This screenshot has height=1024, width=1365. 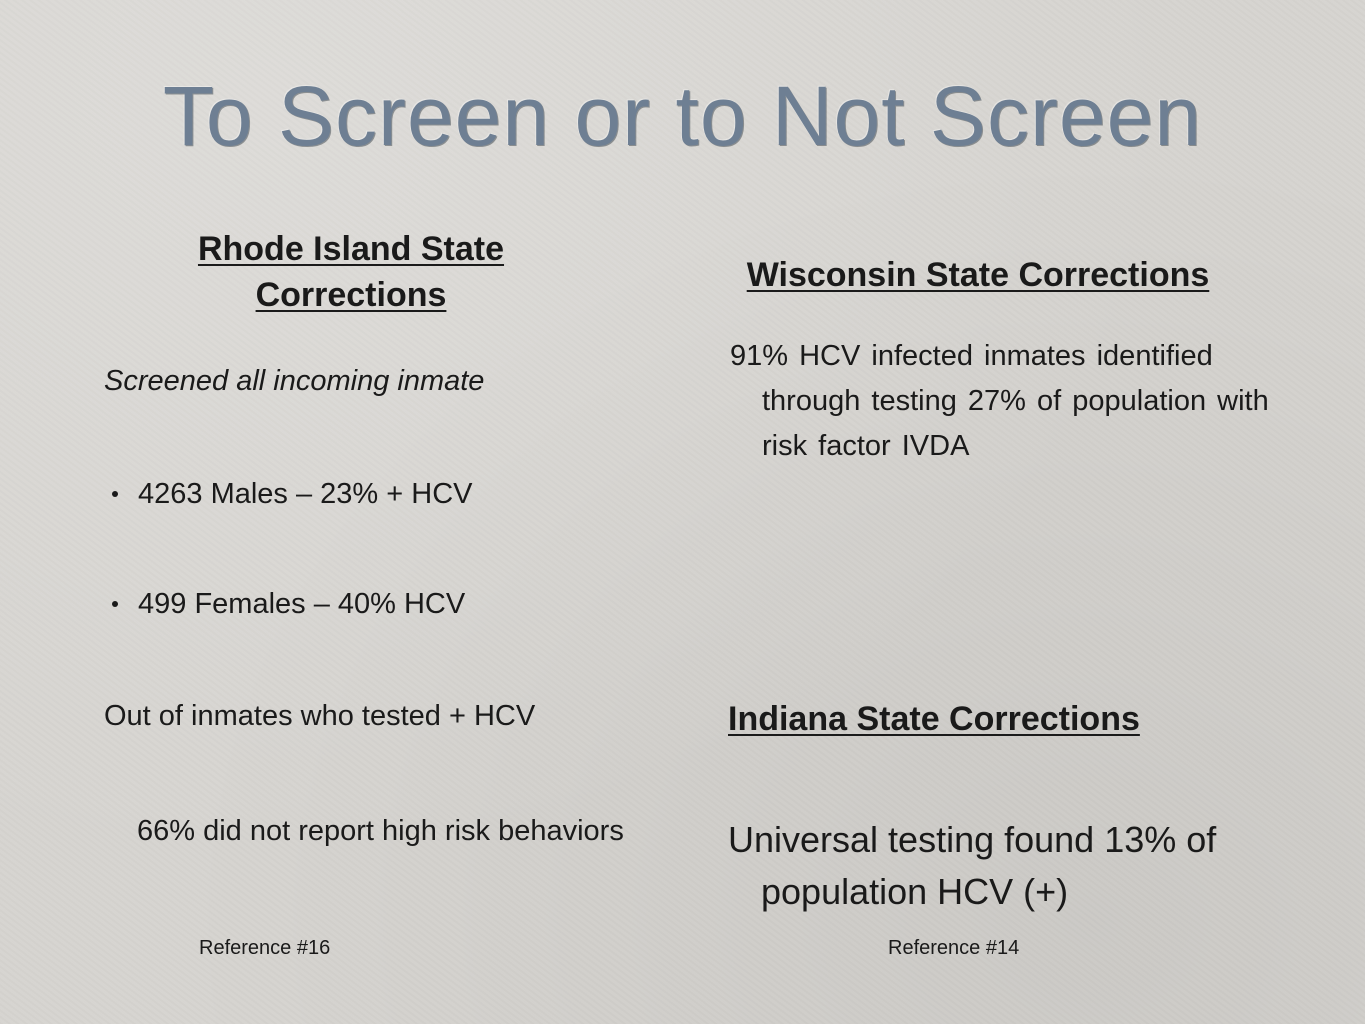 What do you see at coordinates (265, 948) in the screenshot?
I see `reference-left: Reference #16` at bounding box center [265, 948].